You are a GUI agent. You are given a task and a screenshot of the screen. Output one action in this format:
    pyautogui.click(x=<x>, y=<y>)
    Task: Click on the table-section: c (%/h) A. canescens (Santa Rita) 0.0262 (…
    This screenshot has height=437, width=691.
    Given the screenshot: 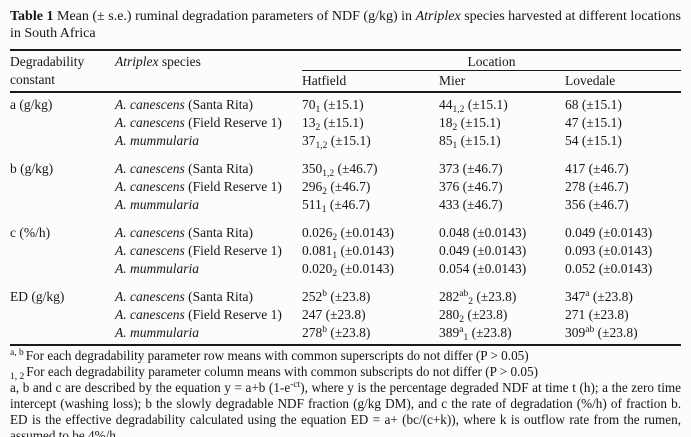 What is the action you would take?
    pyautogui.click(x=345, y=251)
    